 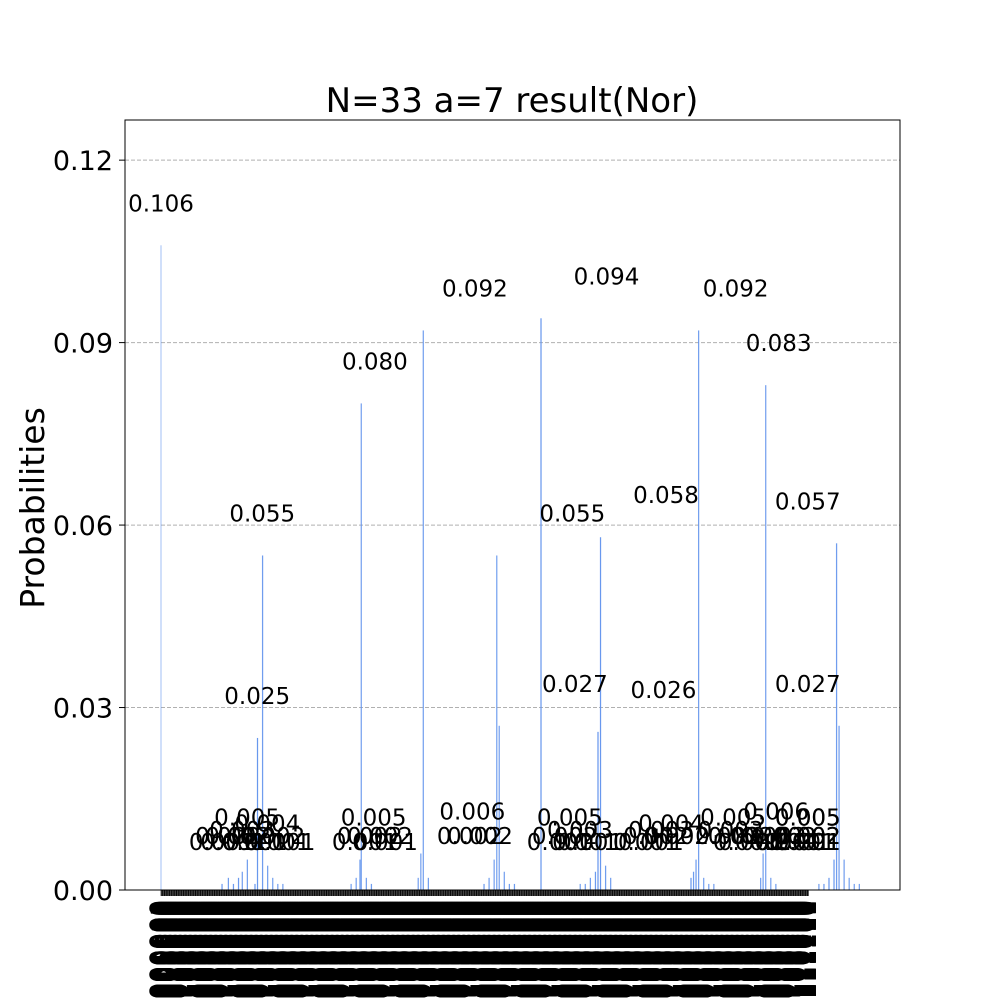 I want to click on x-tick-label: 0001011101, so click(x=219, y=950).